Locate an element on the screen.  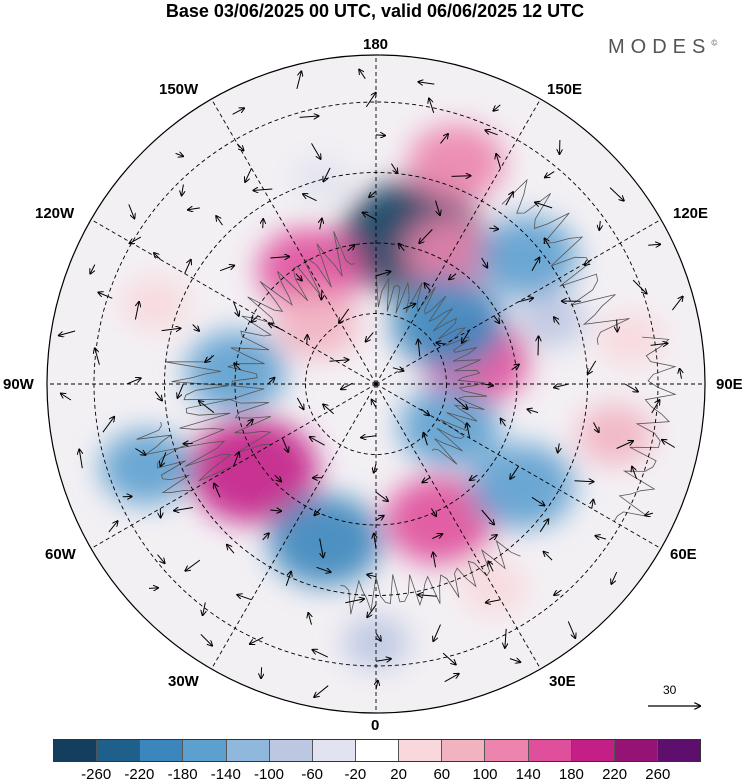
colorbar-tick-label: -60 is located at coordinates (312, 774).